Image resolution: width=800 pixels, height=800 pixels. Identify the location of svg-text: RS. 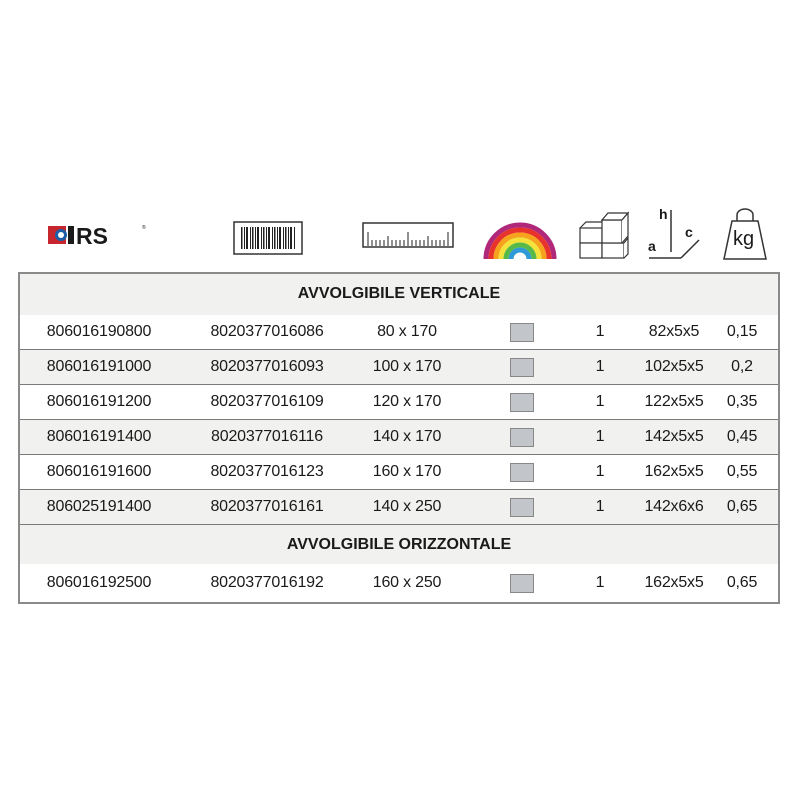
(92, 235).